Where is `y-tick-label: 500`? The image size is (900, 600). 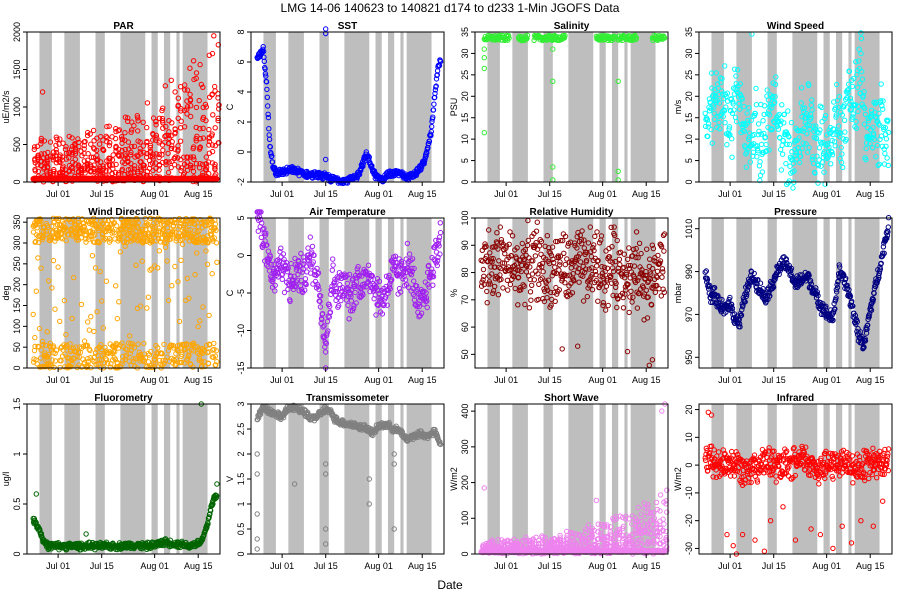
y-tick-label: 500 is located at coordinates (17, 144).